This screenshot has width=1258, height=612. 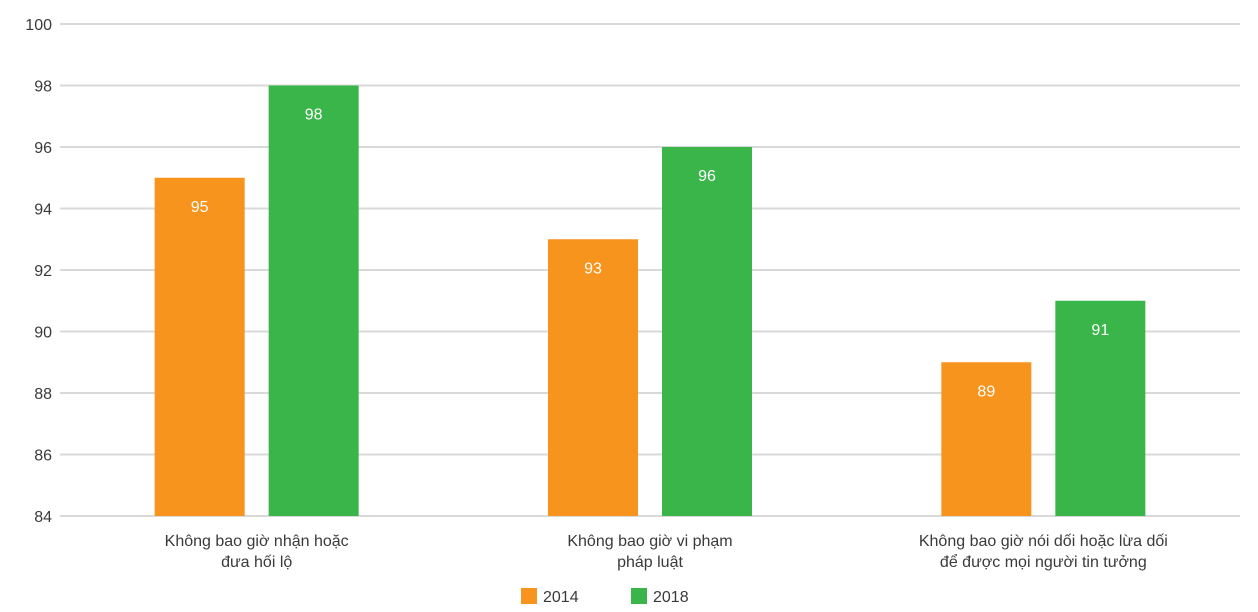 What do you see at coordinates (1043, 541) in the screenshot?
I see `category-label-line: Không bao giờ nói dối hoặc lừa dối` at bounding box center [1043, 541].